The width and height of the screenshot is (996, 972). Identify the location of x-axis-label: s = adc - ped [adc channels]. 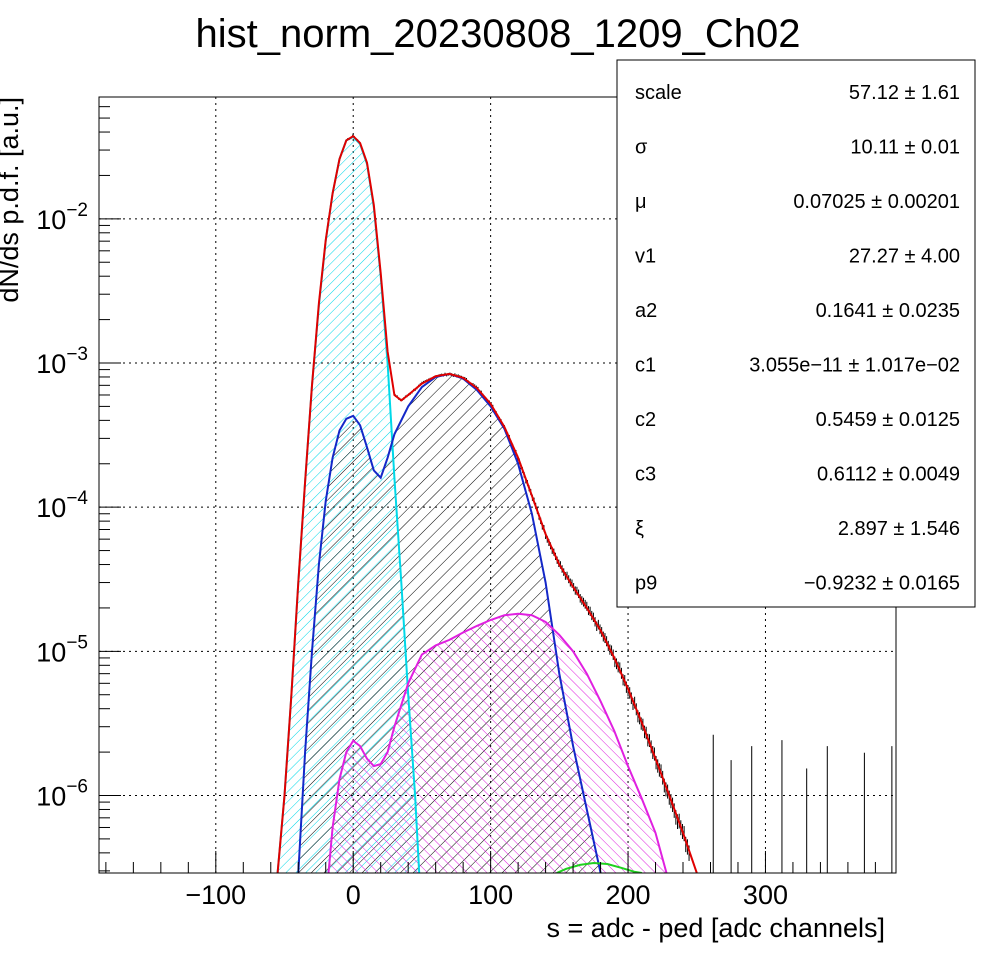
(716, 928).